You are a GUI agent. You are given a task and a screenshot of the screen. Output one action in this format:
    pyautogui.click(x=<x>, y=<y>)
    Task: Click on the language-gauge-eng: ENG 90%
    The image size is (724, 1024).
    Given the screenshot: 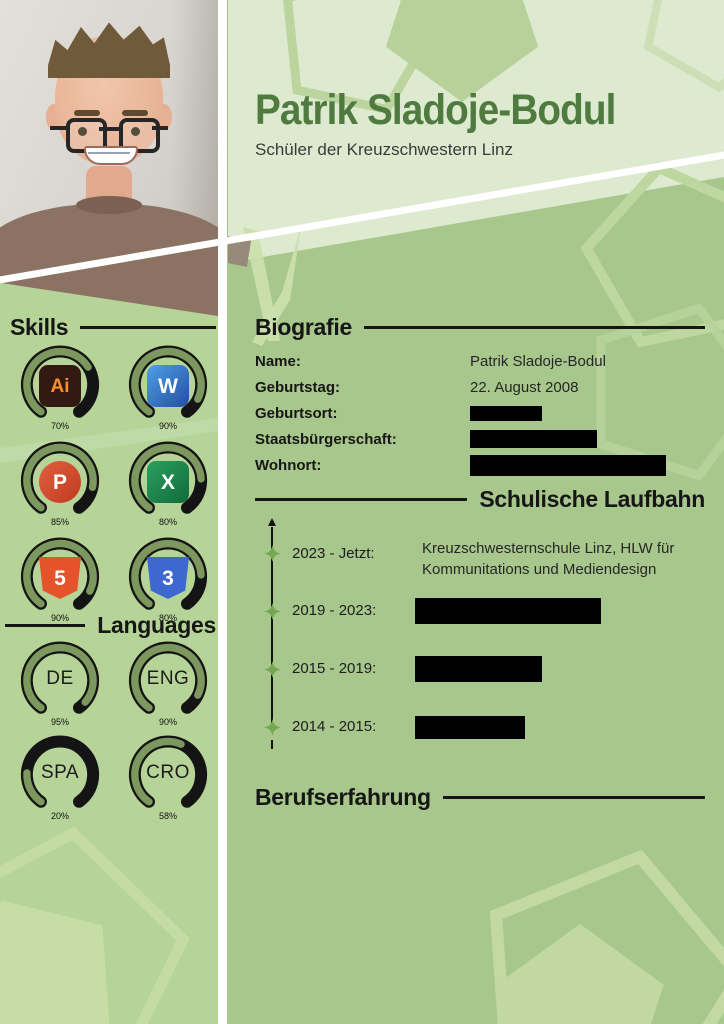 What is the action you would take?
    pyautogui.click(x=168, y=684)
    